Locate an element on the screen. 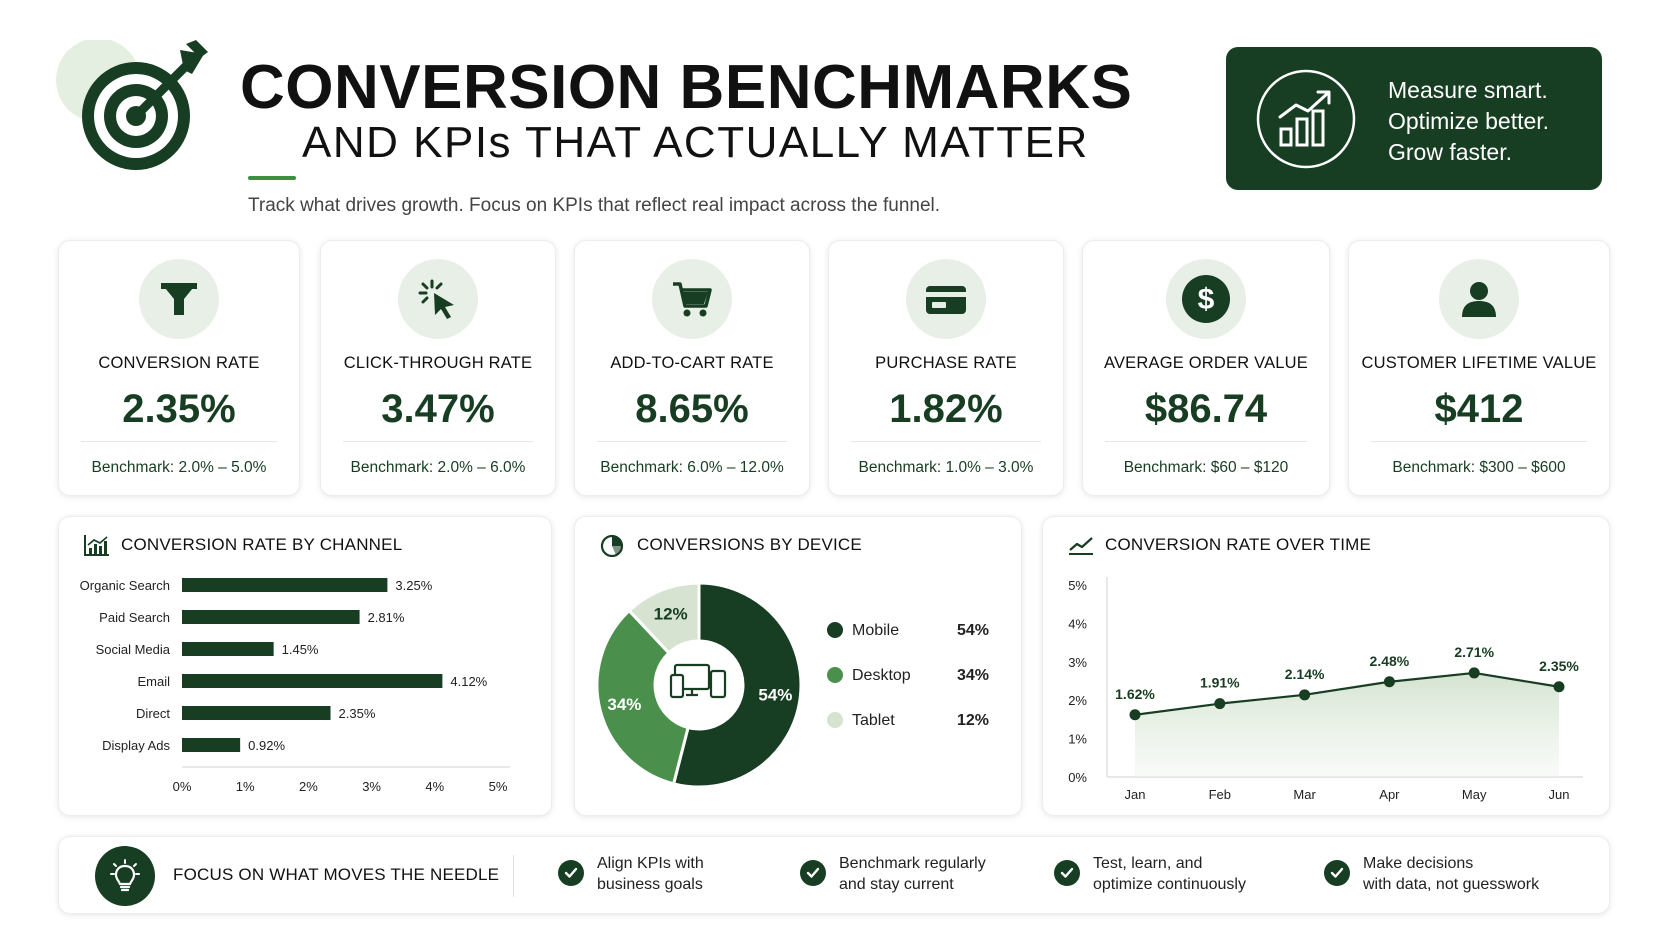 The width and height of the screenshot is (1672, 941). line-value-label: 2.48% is located at coordinates (1390, 661).